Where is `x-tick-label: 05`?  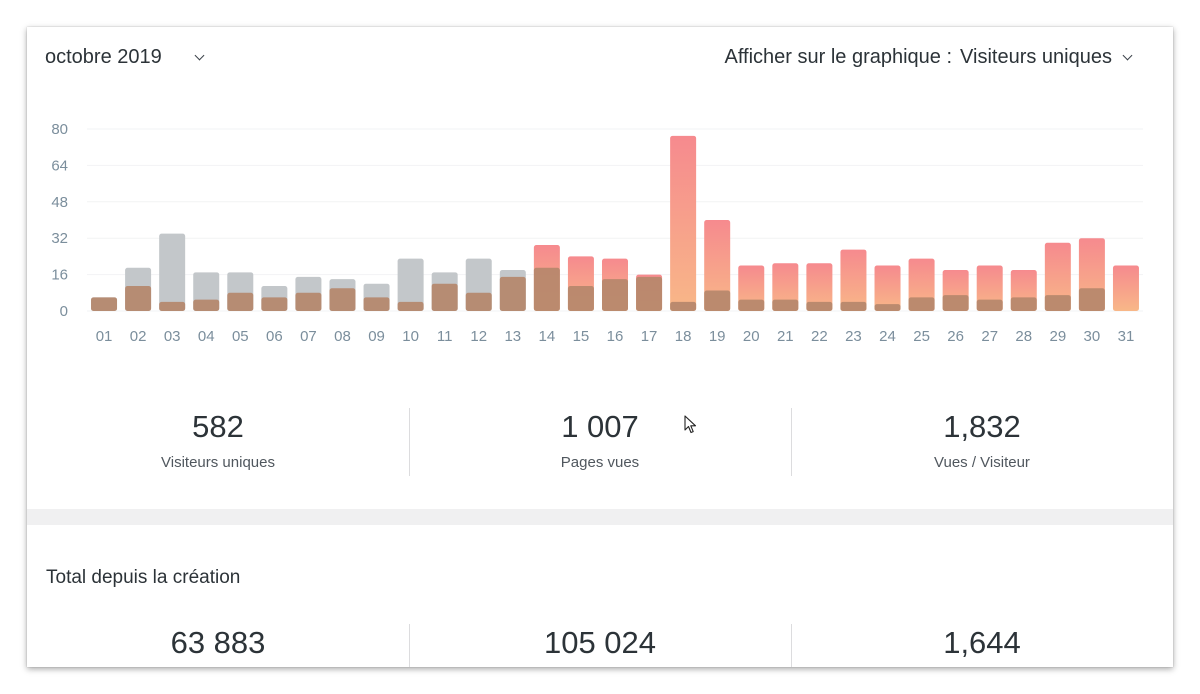 x-tick-label: 05 is located at coordinates (240, 336).